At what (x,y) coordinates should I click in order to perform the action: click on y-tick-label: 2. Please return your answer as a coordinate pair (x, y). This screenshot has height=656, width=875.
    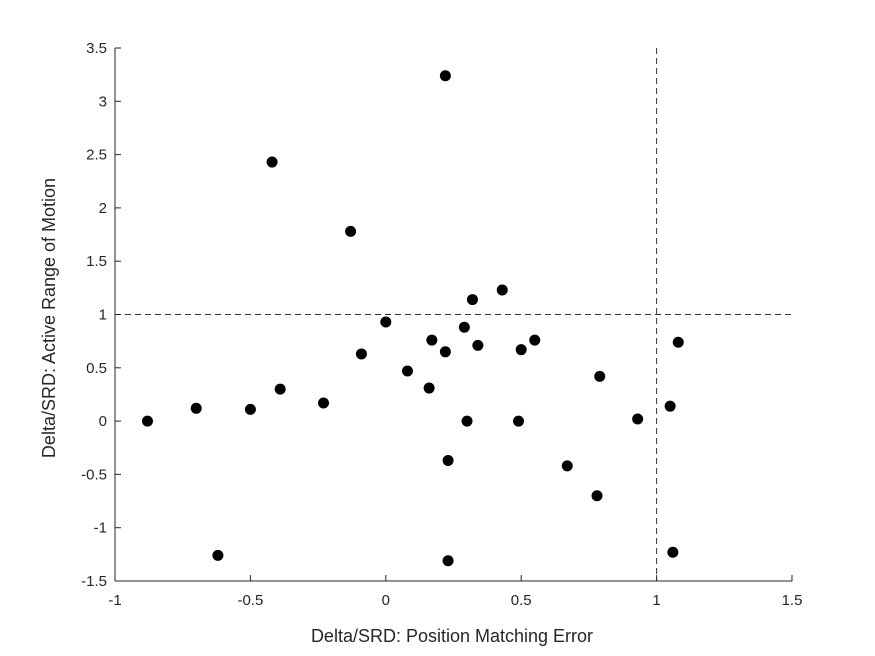
    Looking at the image, I should click on (103, 208).